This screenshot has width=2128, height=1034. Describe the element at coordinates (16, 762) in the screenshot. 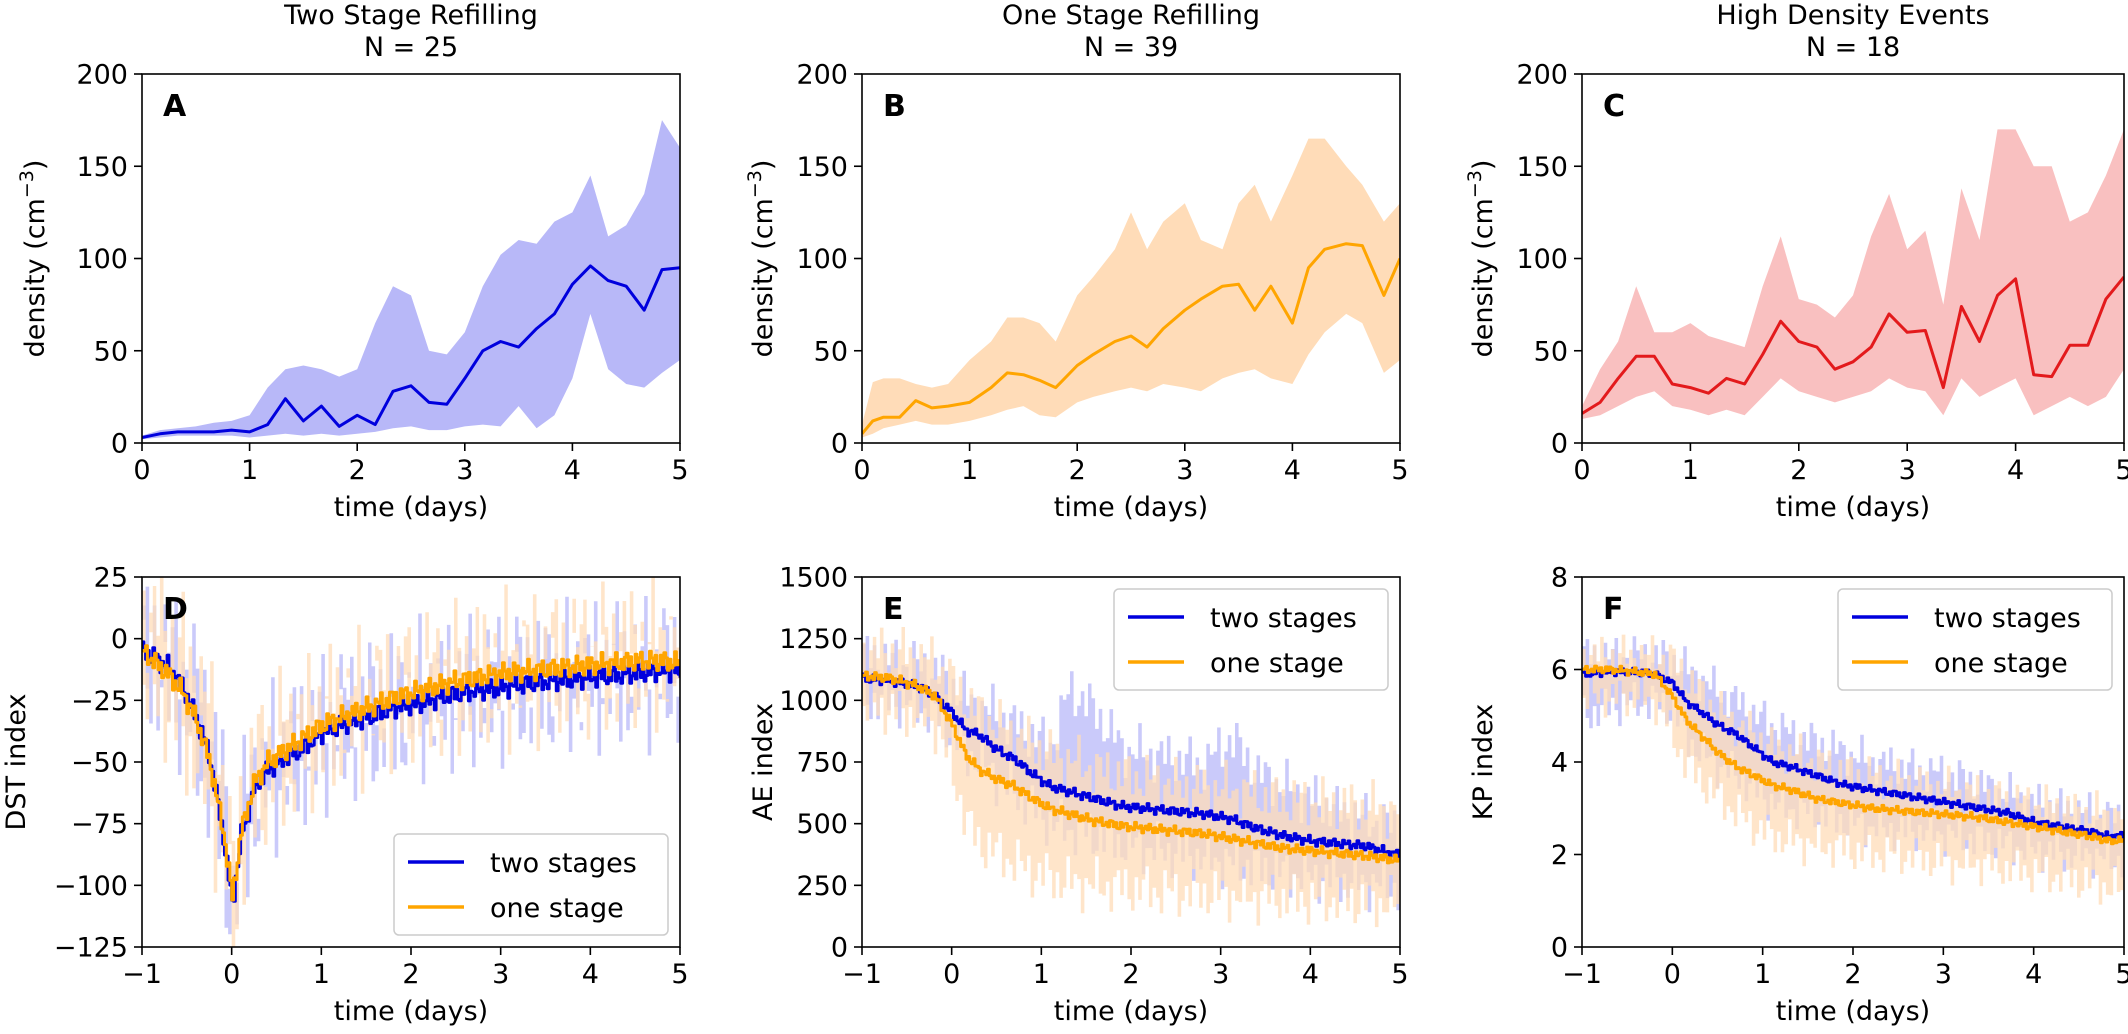

I see `y-axis-label: DST index` at that location.